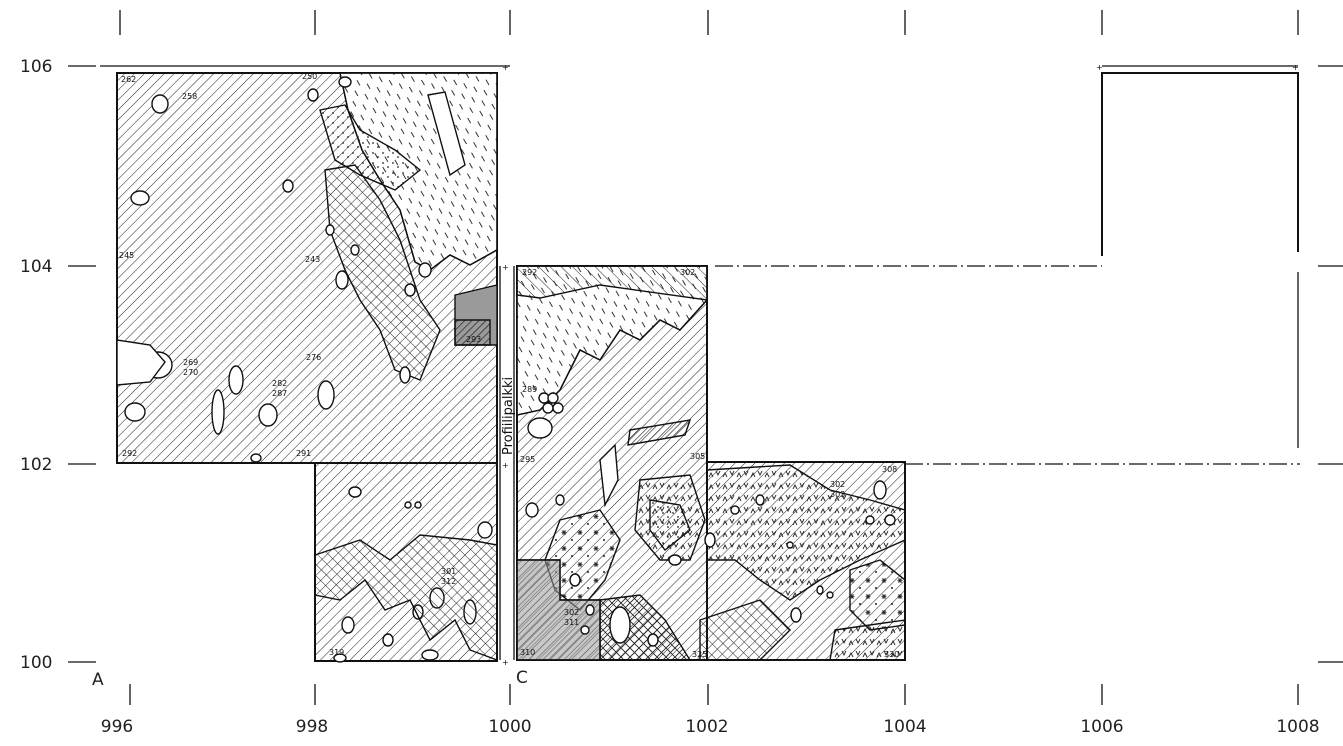 The image size is (1343, 746). What do you see at coordinates (312, 259) in the screenshot?
I see `feature-label: 243` at bounding box center [312, 259].